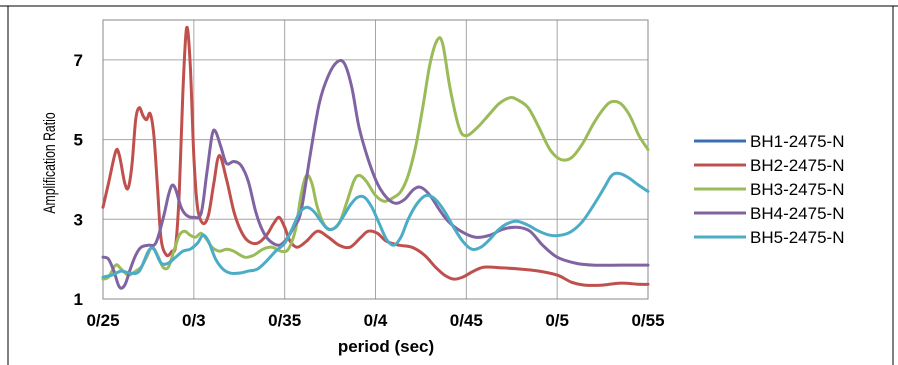 Image resolution: width=898 pixels, height=365 pixels. Describe the element at coordinates (50, 162) in the screenshot. I see `y-axis-label: Amplification Ratio` at that location.